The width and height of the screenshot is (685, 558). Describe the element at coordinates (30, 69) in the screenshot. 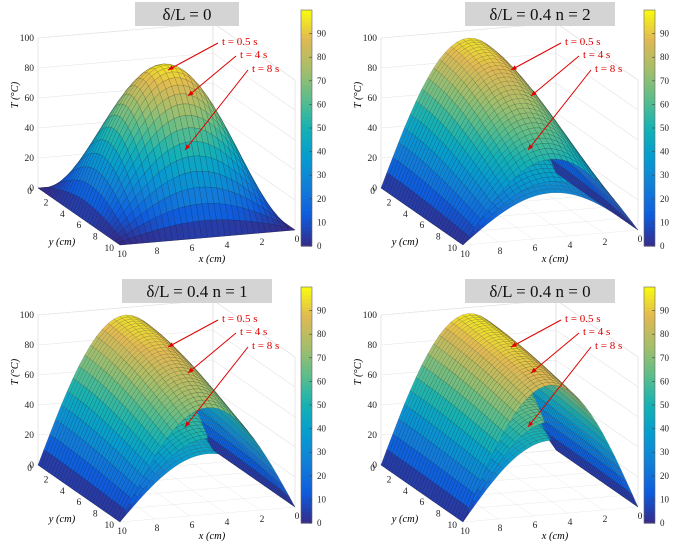

I see `z-tick-label: 80` at that location.